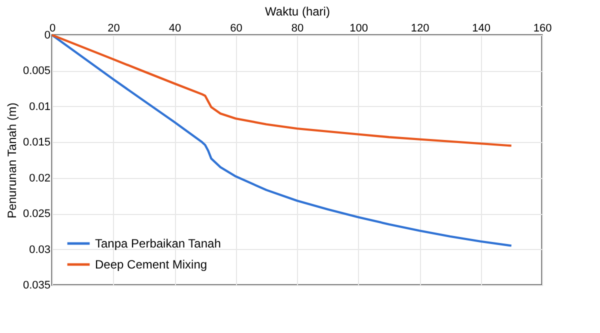 The image size is (600, 333). I want to click on y-tick-label: 0.005, so click(36, 71).